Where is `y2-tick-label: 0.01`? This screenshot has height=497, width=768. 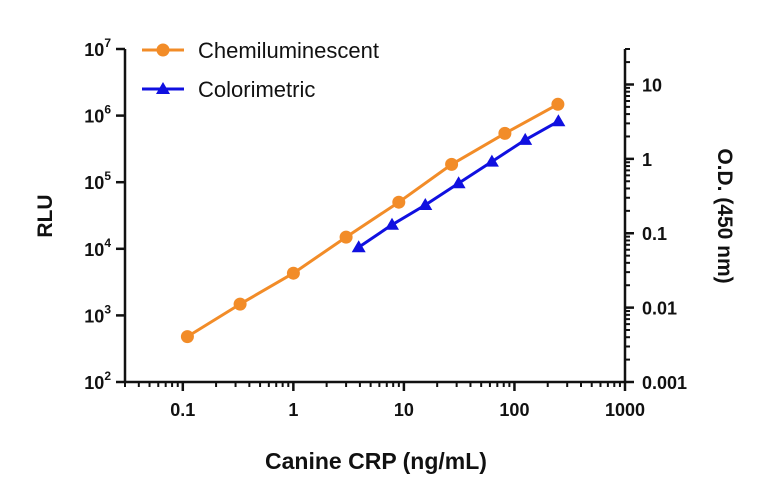 y2-tick-label: 0.01 is located at coordinates (659, 309).